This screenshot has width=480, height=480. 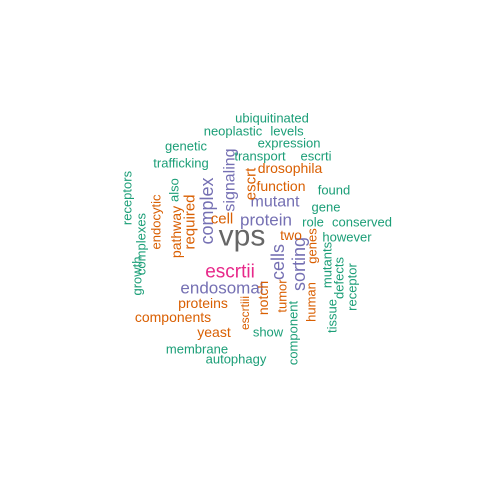 What do you see at coordinates (221, 288) in the screenshot?
I see `word-endosomal: endosomal` at bounding box center [221, 288].